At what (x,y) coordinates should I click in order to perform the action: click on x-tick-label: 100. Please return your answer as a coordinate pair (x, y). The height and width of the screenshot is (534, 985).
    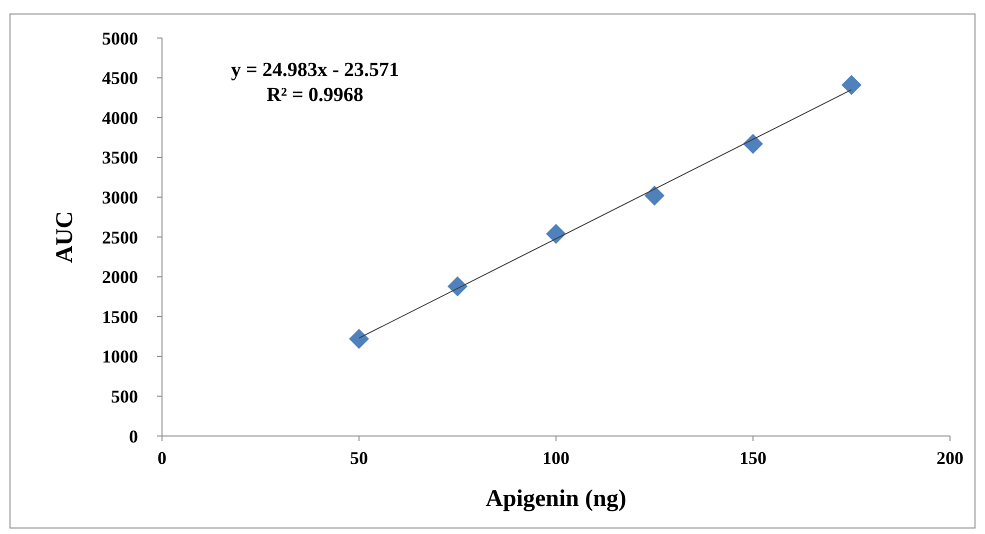
    Looking at the image, I should click on (556, 458).